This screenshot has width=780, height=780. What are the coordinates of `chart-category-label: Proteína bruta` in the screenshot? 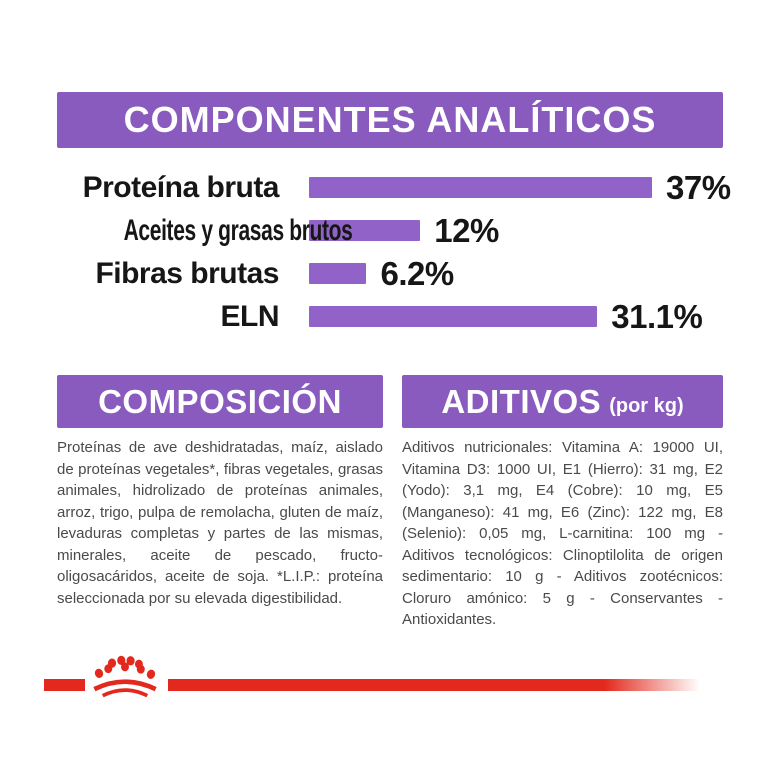 It's located at (181, 187).